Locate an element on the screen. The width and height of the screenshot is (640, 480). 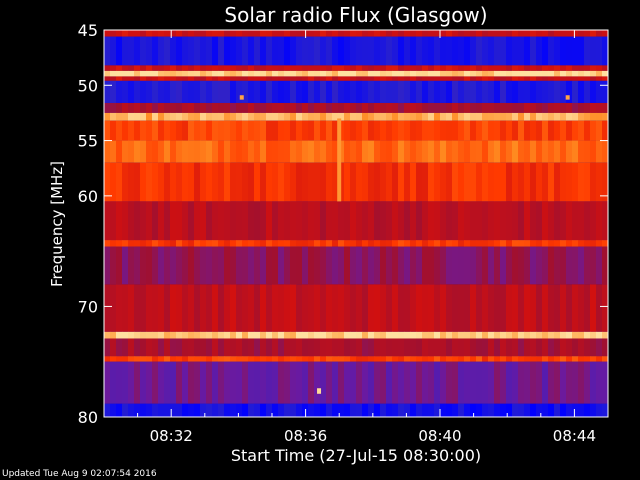
x-axis-label: Start Time (27-Jul-15 08:30:00) is located at coordinates (356, 455).